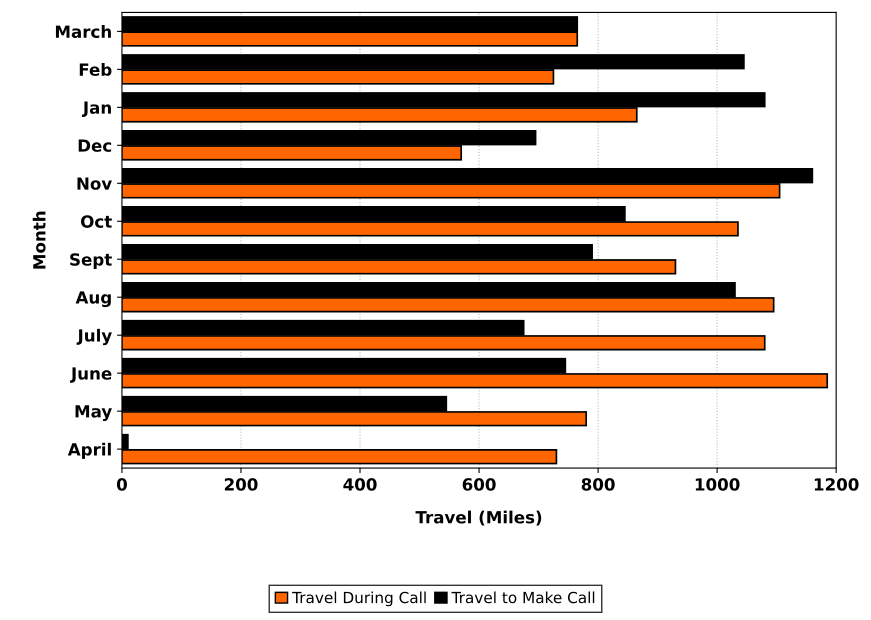 Image resolution: width=871 pixels, height=620 pixels. What do you see at coordinates (241, 484) in the screenshot?
I see `x-tick-label: 200` at bounding box center [241, 484].